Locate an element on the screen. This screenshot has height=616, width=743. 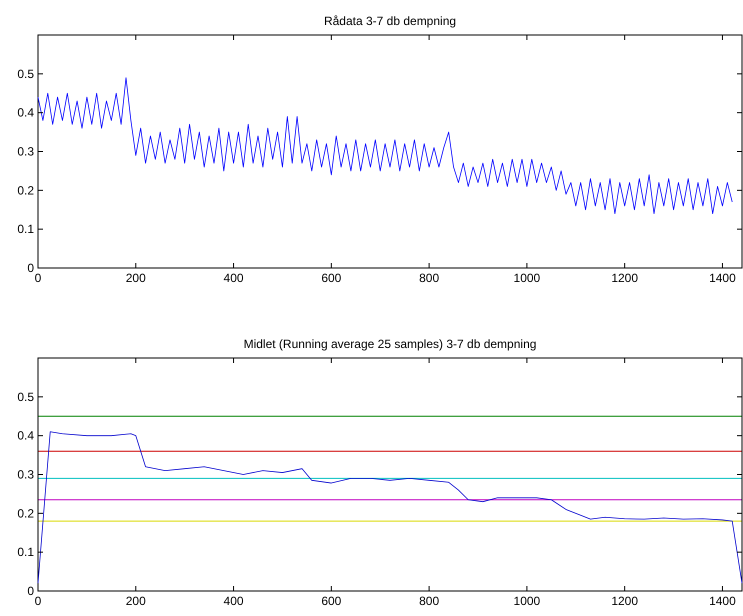
chart-title: Rådata 3-7 db dempning is located at coordinates (390, 21).